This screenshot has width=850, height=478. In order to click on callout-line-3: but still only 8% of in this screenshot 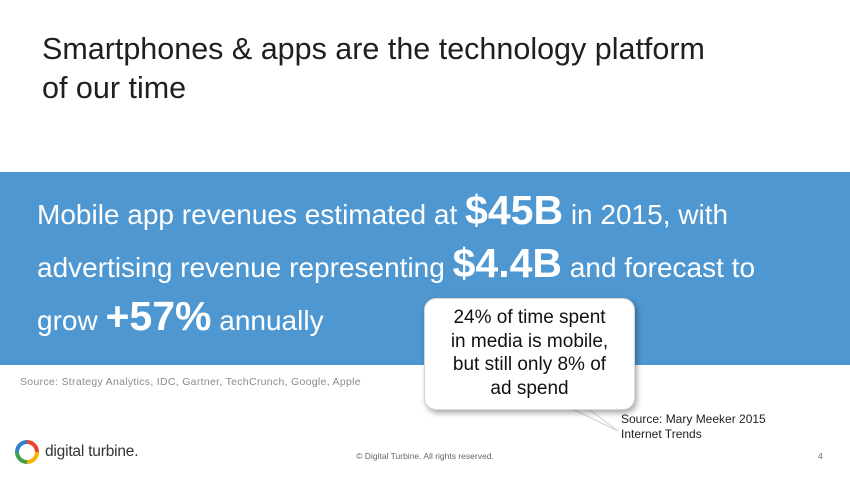, I will do `click(529, 364)`.